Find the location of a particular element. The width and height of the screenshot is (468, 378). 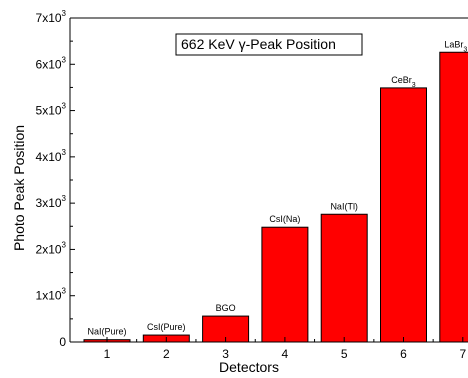

chart-title-frame is located at coordinates (269, 44).